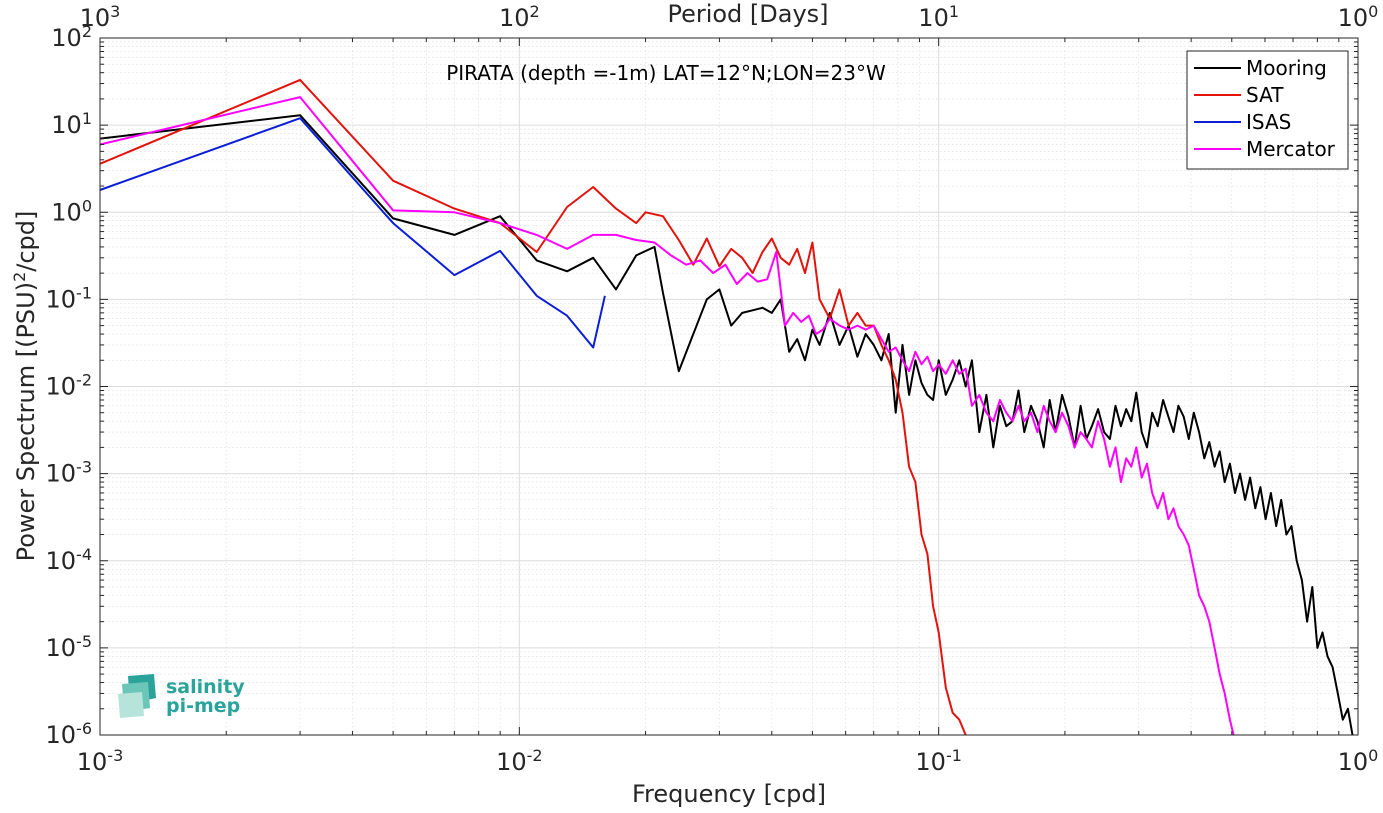  What do you see at coordinates (1265, 108) in the screenshot?
I see `legend-entries: Mooring SAT ISAS Mercator` at bounding box center [1265, 108].